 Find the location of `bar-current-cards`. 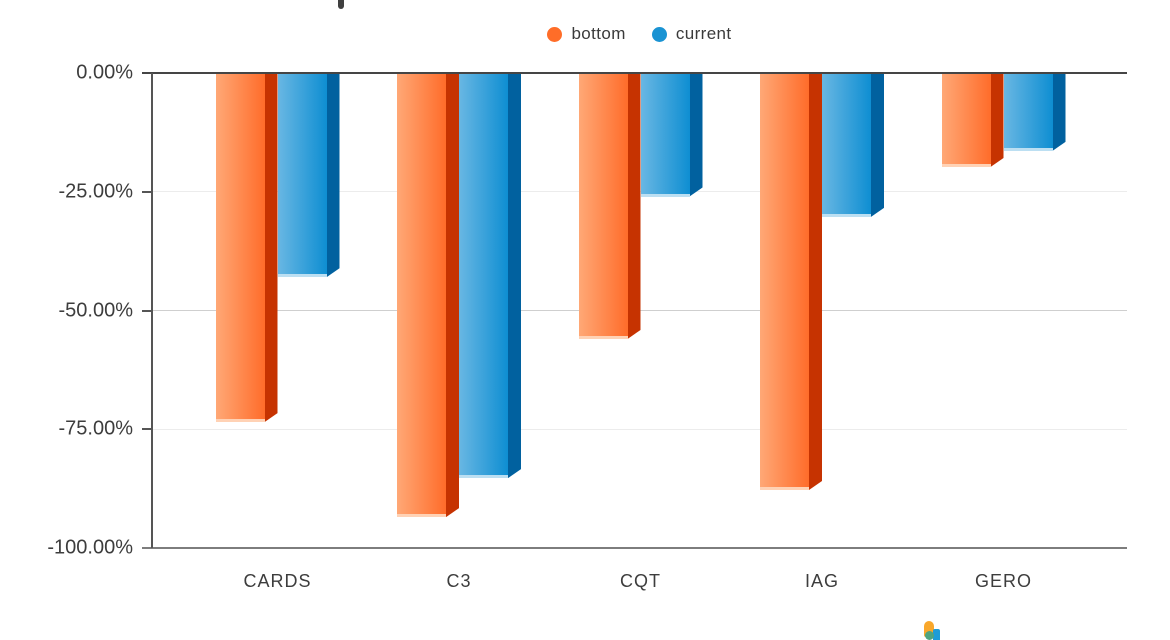

bar-current-cards is located at coordinates (308, 175).